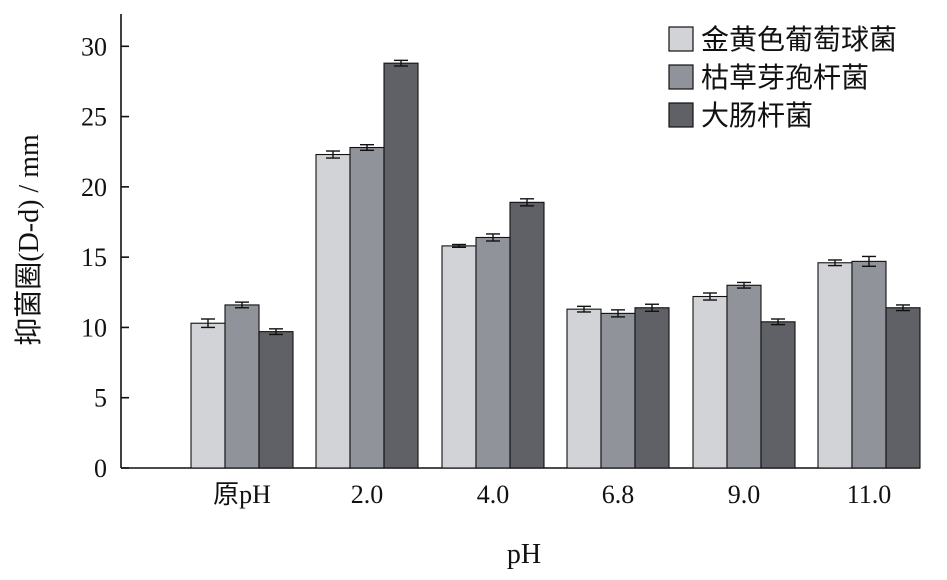 This screenshot has width=947, height=580. What do you see at coordinates (100, 398) in the screenshot?
I see `y-tick-label: 5` at bounding box center [100, 398].